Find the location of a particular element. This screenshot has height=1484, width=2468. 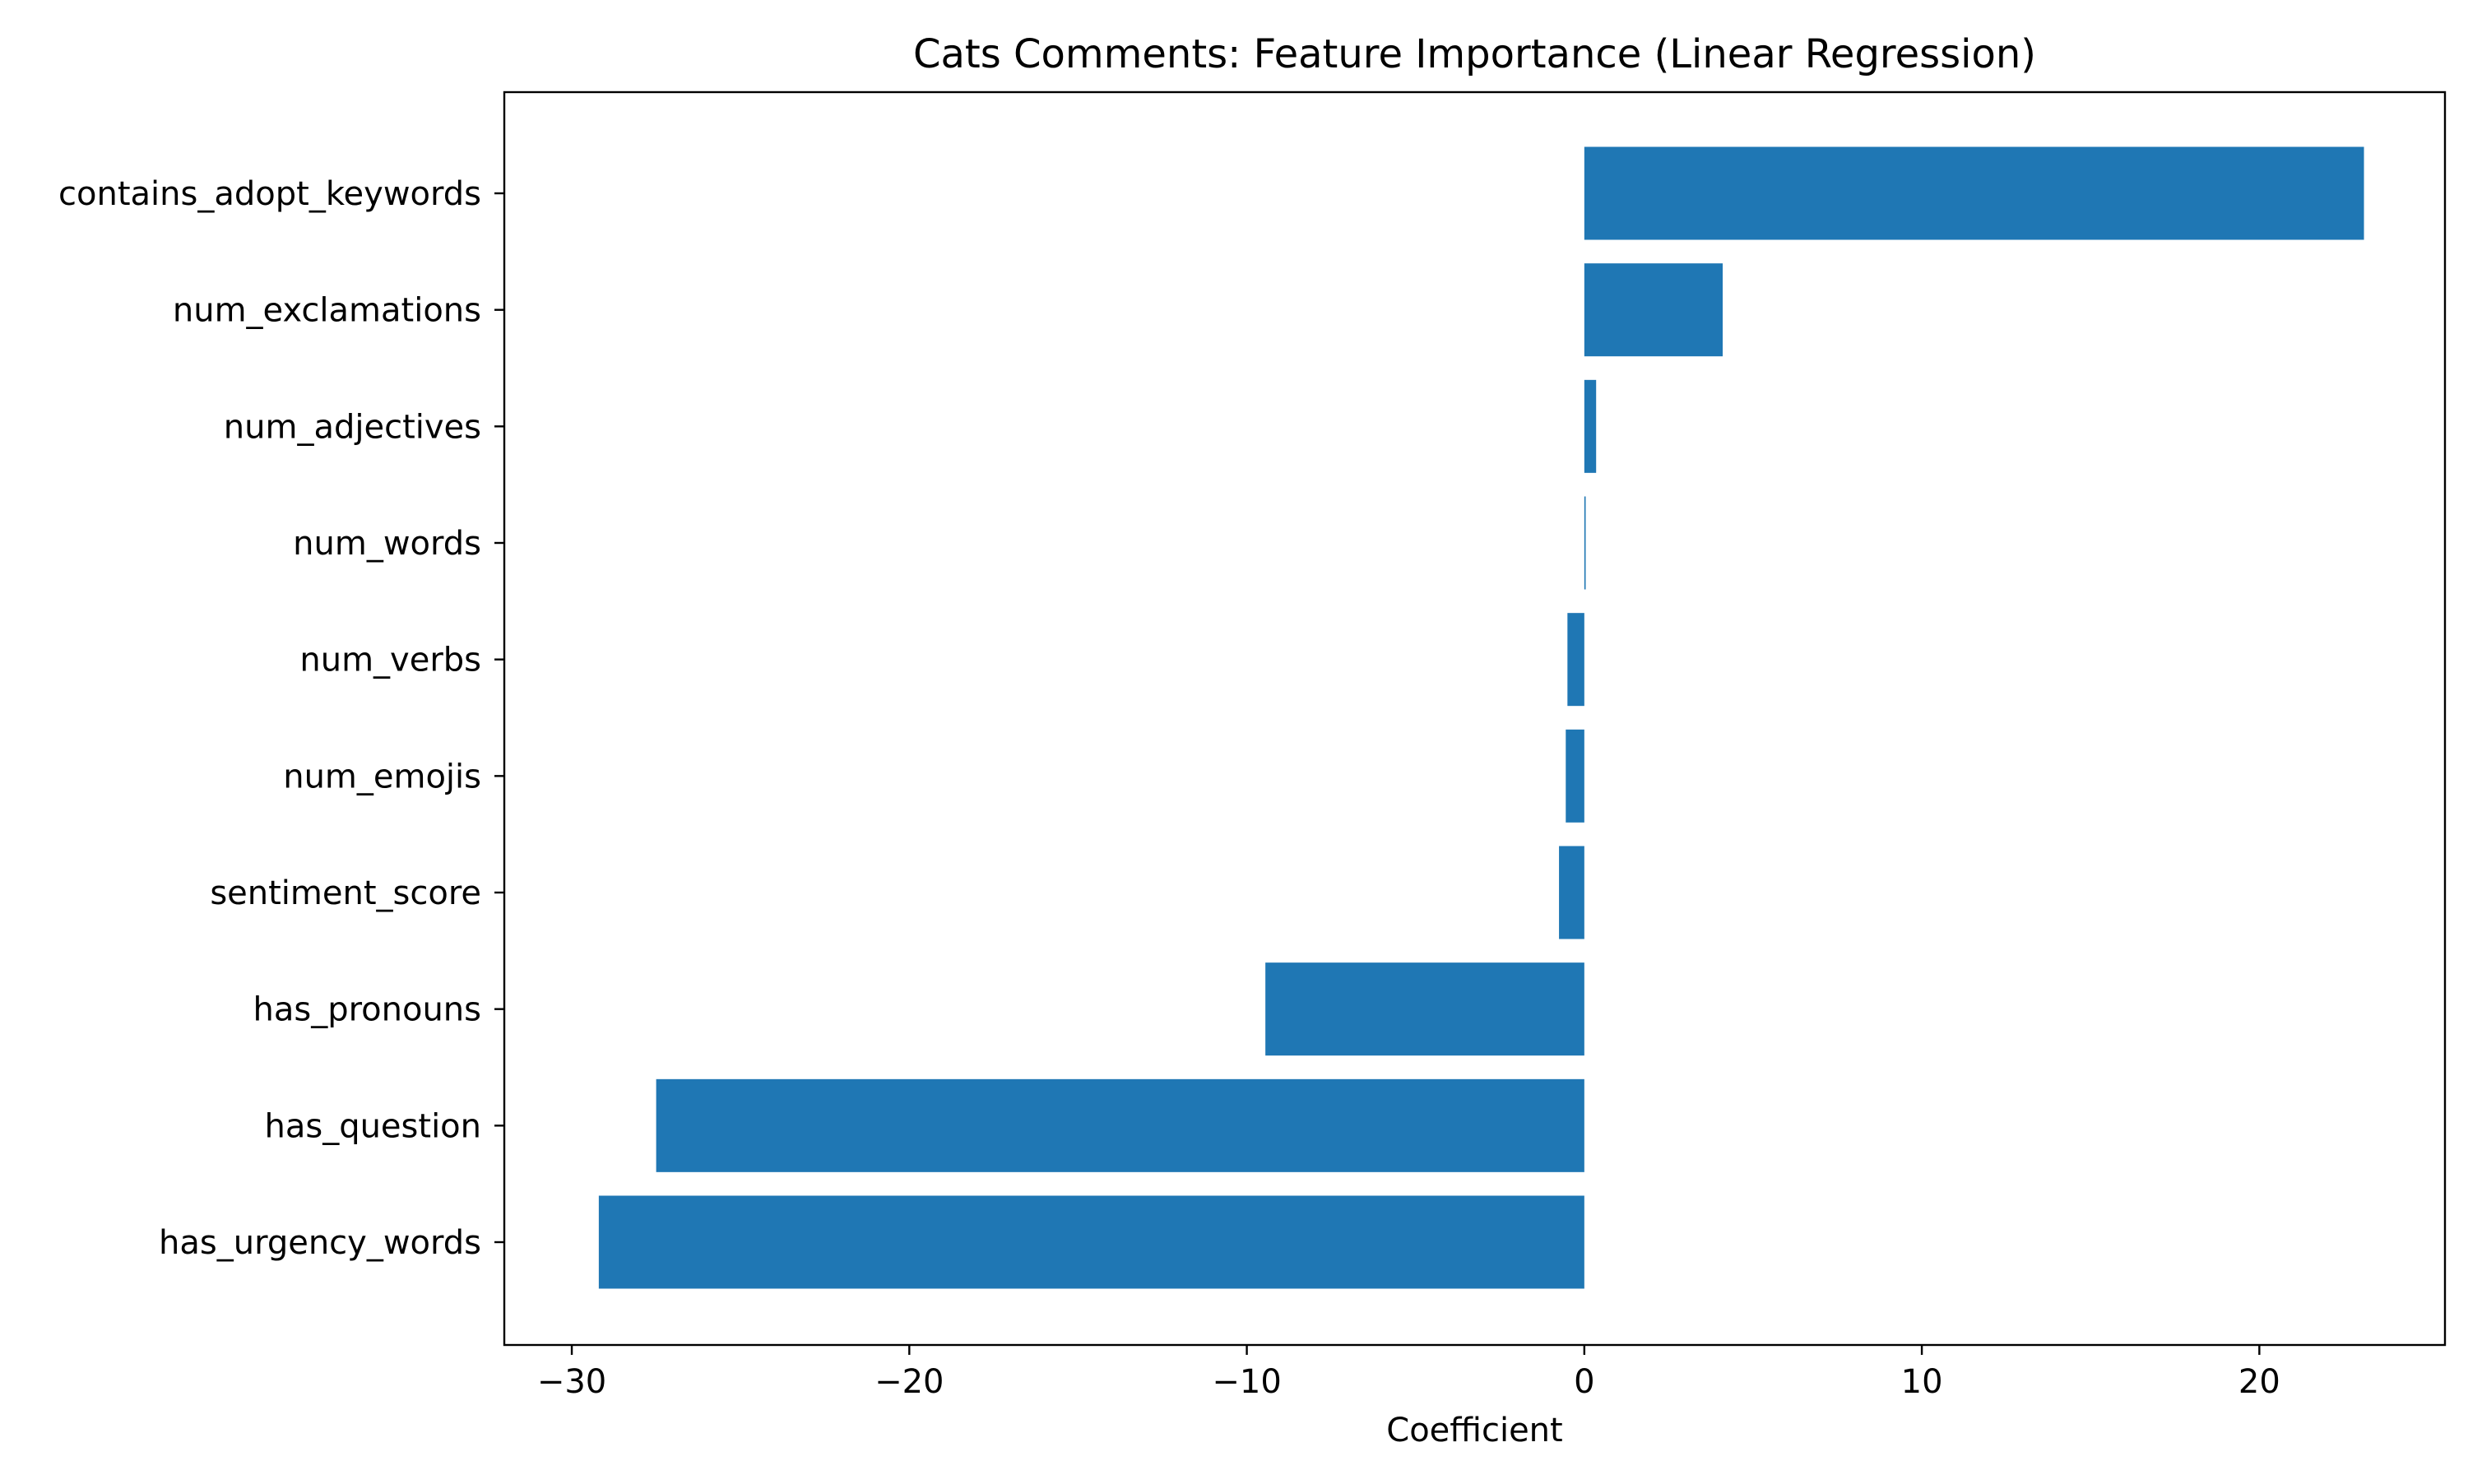

bar-sentiment_score is located at coordinates (1571, 892).